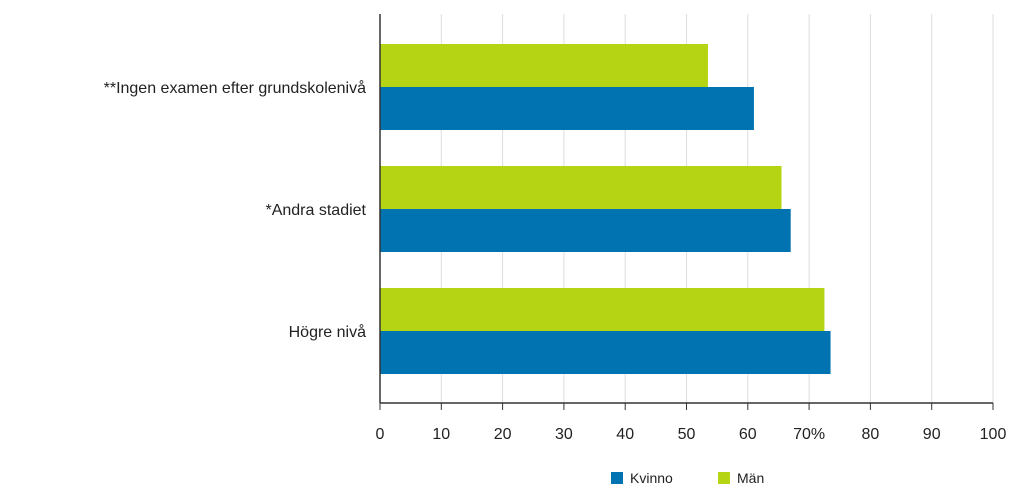 The height and width of the screenshot is (490, 1011). I want to click on x-tick-labels: 0 10 20 30 40 50 60 70% 80 90 100, so click(691, 423).